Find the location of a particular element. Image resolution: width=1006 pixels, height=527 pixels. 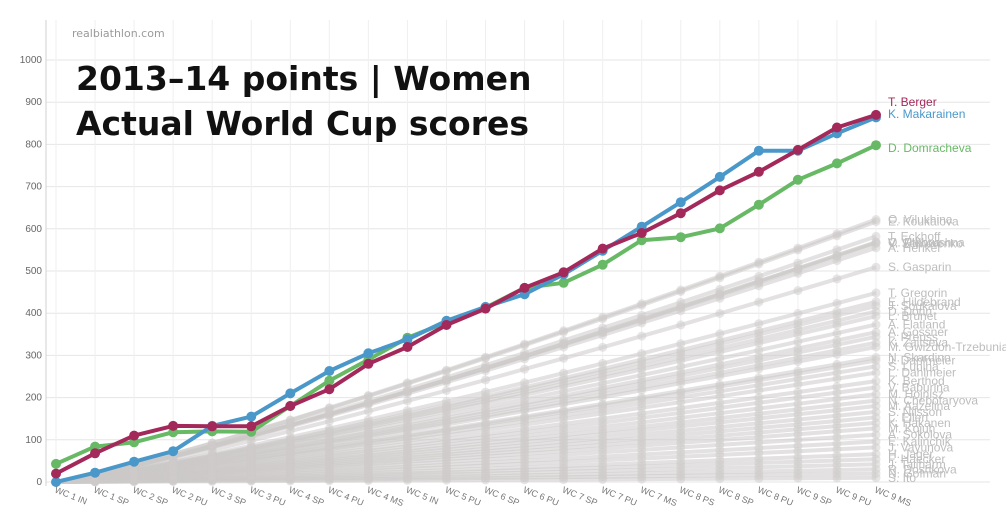

background-series-label: L. Dahlmeier is located at coordinates (922, 373).